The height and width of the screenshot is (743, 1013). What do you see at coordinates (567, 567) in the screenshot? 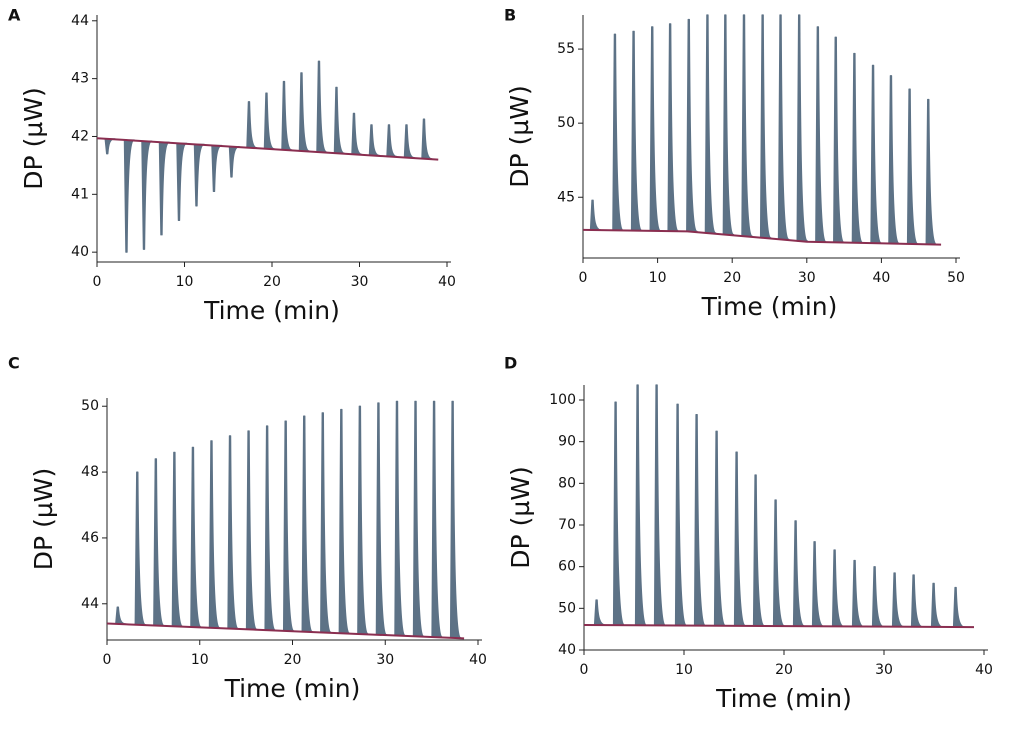
I see `y-tick-label: 60` at bounding box center [567, 567].